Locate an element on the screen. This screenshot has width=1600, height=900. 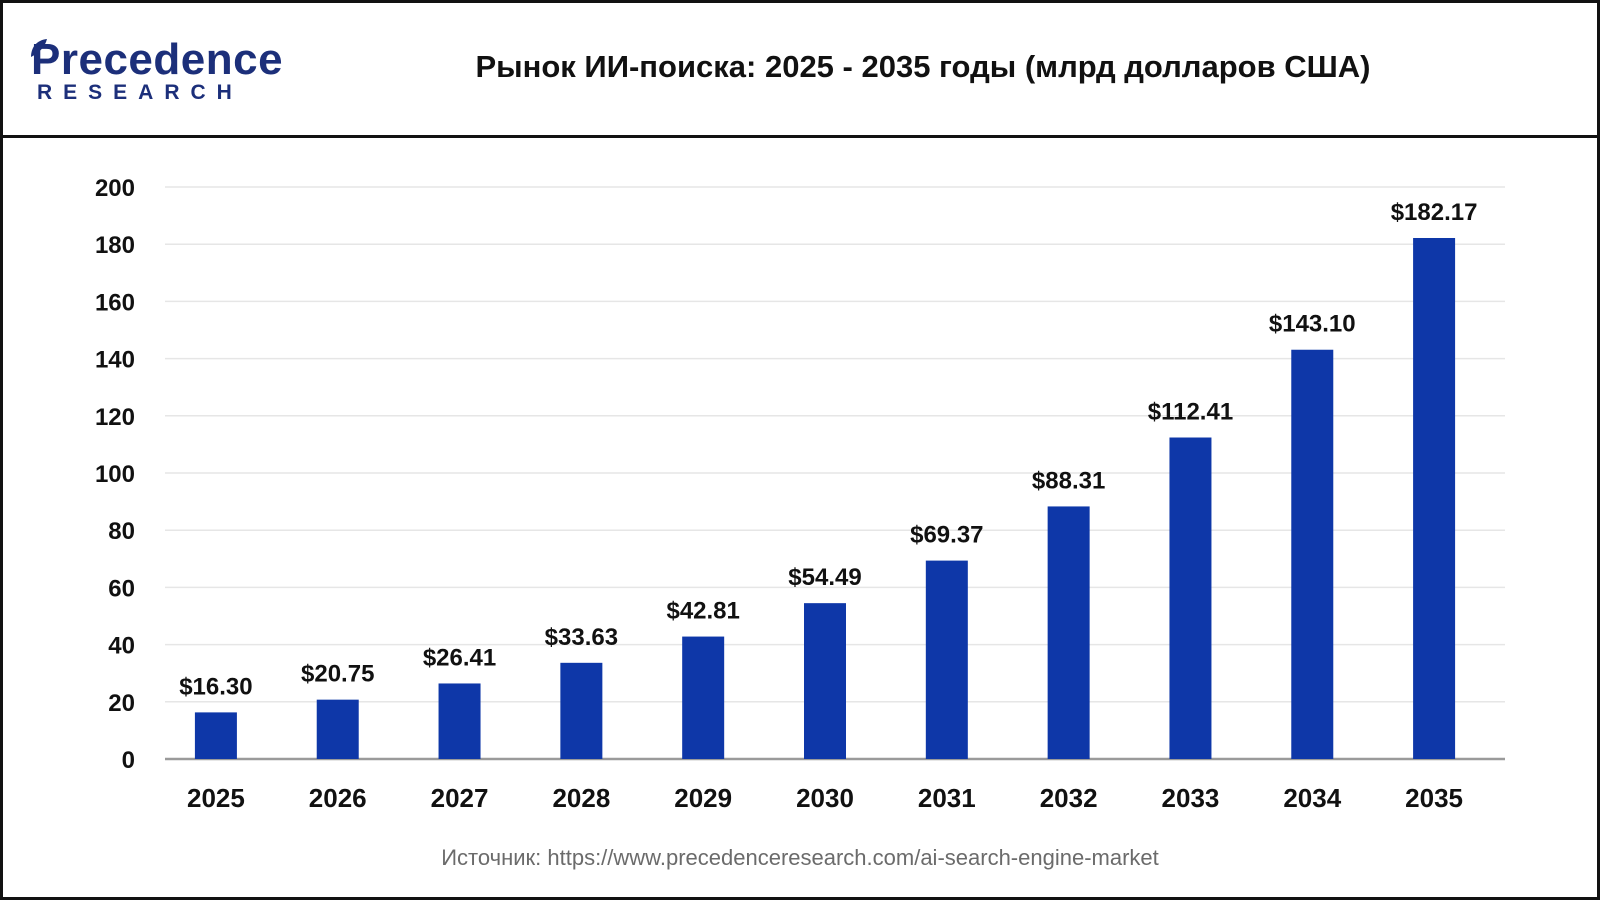
x-tick-label: 2026 is located at coordinates (338, 798).